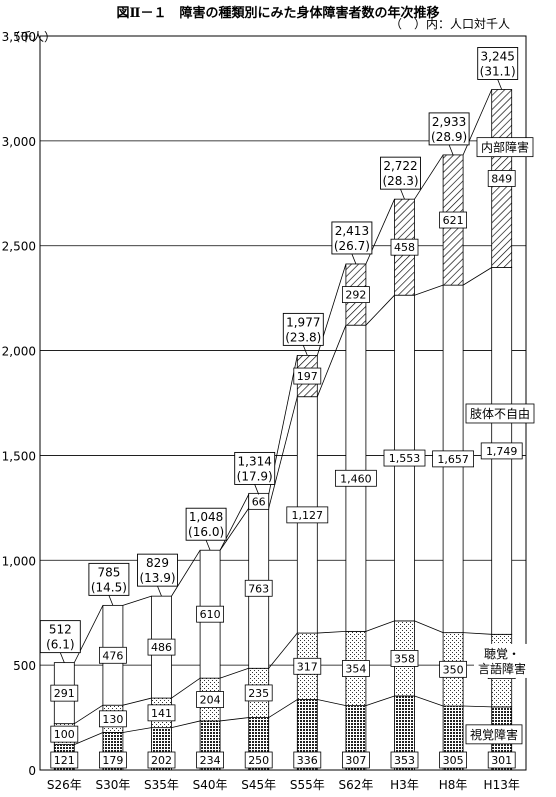 This screenshot has height=797, width=556. I want to click on value-label-hearing: 235, so click(258, 693).